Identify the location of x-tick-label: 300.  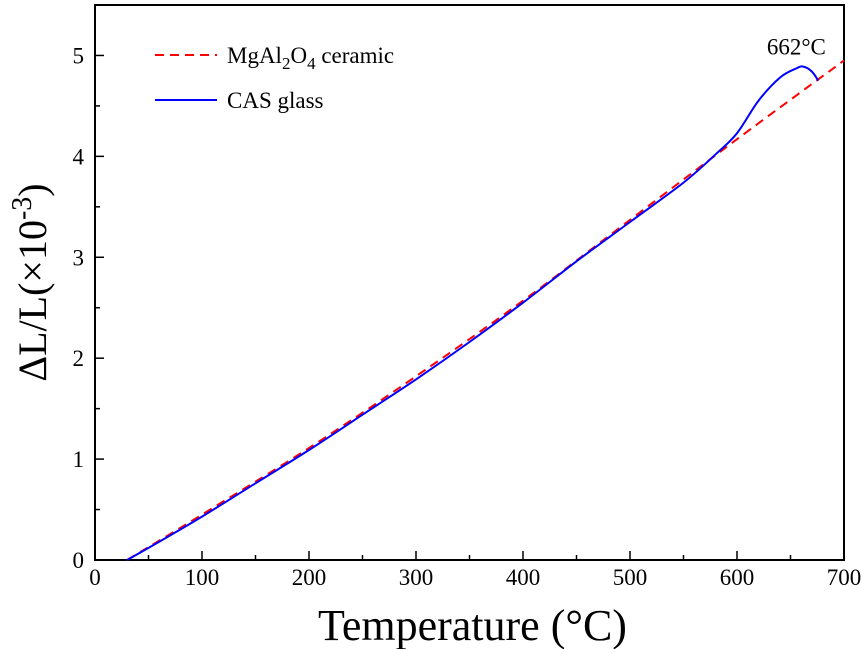
(416, 577).